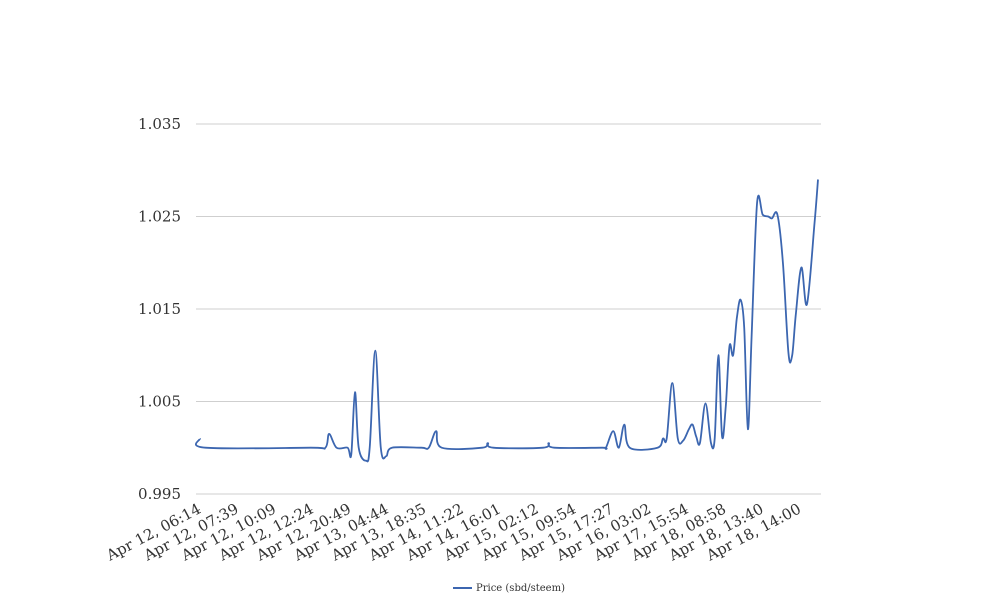  Describe the element at coordinates (520, 588) in the screenshot. I see `legend-label-price: Price (sbd/steem)` at that location.